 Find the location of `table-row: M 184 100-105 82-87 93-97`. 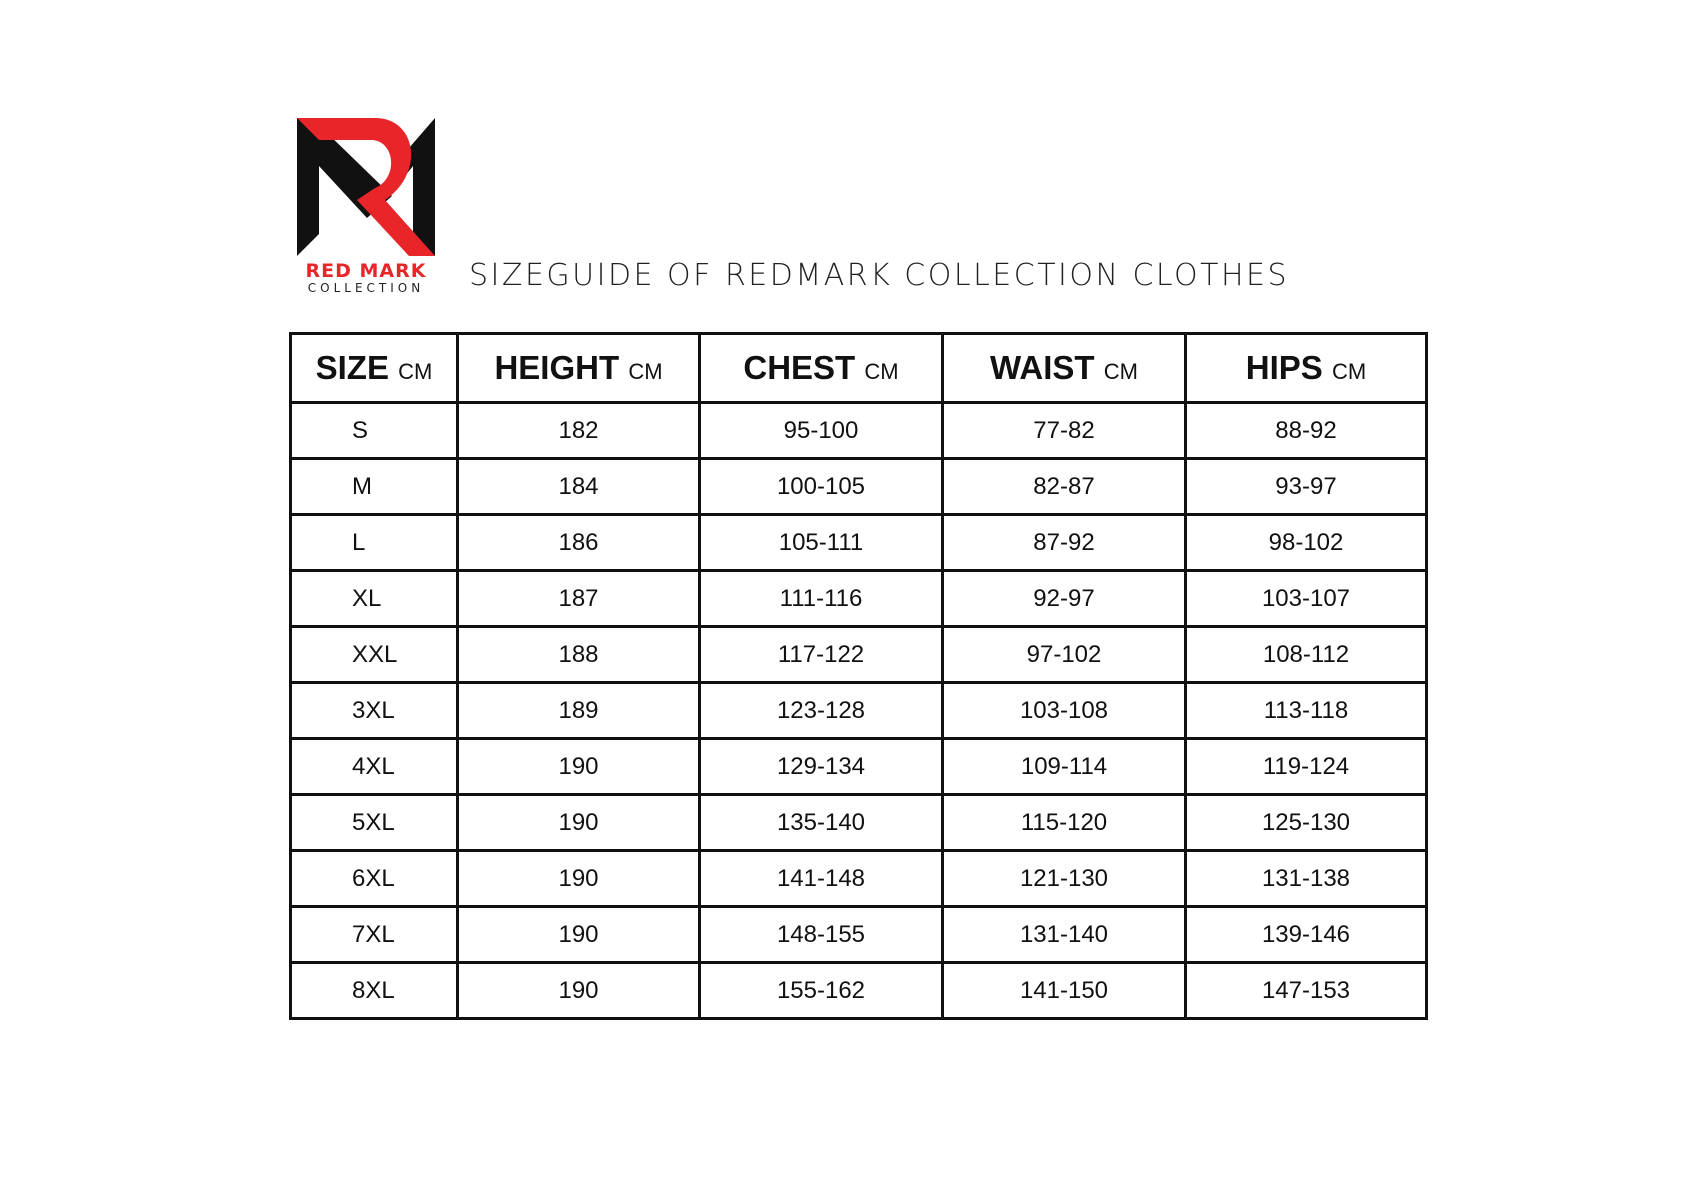

table-row: M 184 100-105 82-87 93-97 is located at coordinates (858, 486).